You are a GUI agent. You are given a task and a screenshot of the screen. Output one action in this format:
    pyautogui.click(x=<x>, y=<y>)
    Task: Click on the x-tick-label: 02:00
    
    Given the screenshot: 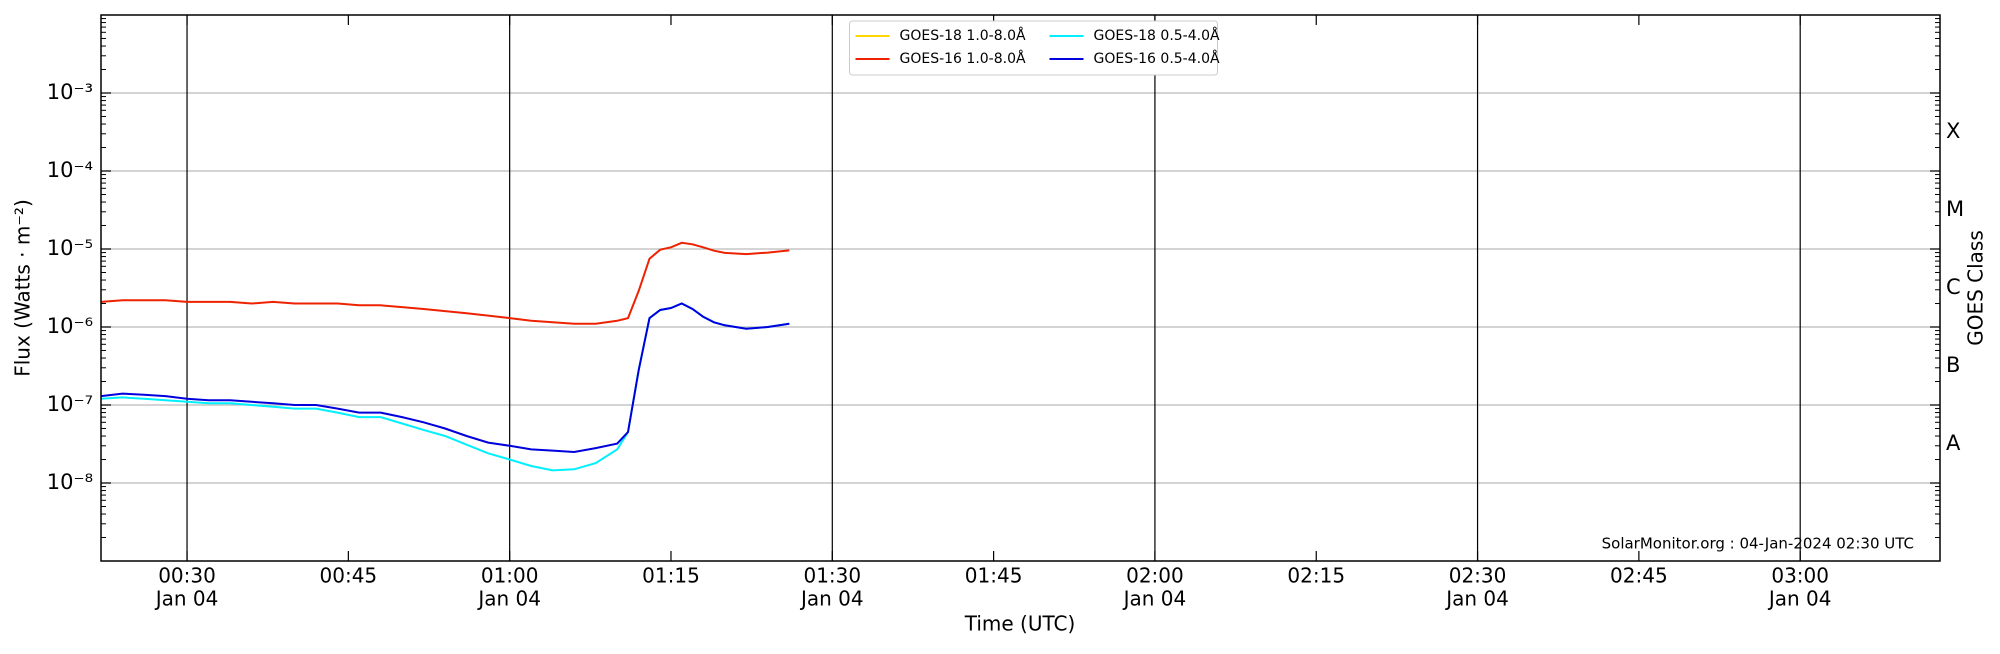 What is the action you would take?
    pyautogui.click(x=1155, y=576)
    